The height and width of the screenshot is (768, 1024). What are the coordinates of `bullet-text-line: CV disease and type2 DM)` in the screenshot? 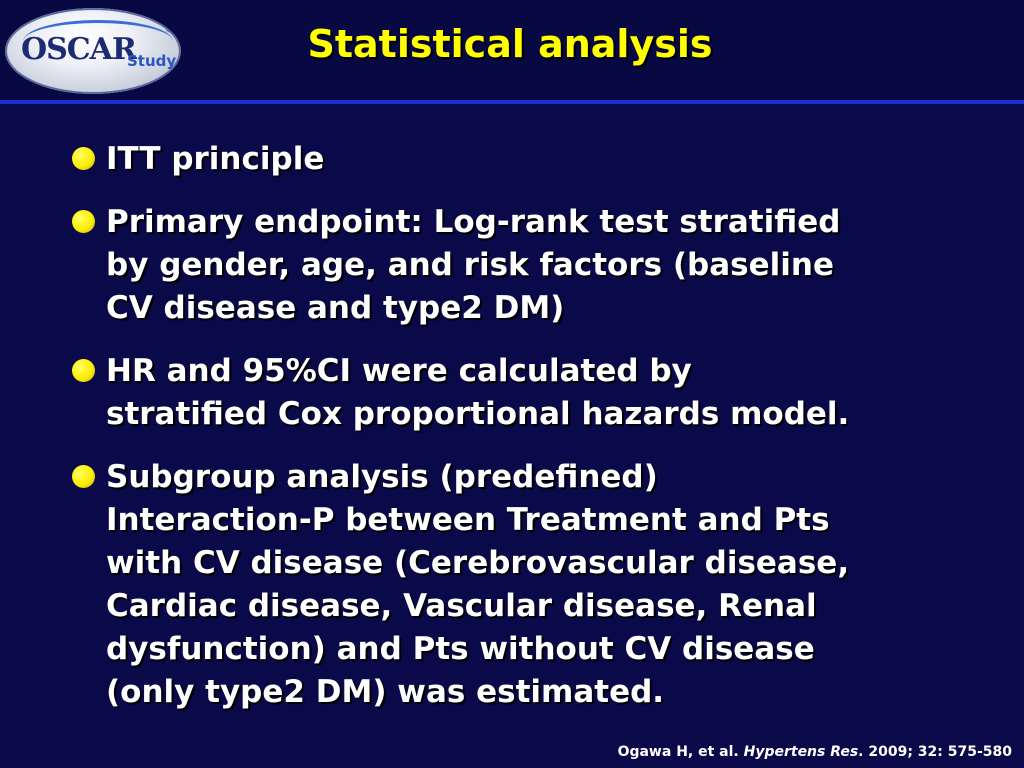 It's located at (335, 308).